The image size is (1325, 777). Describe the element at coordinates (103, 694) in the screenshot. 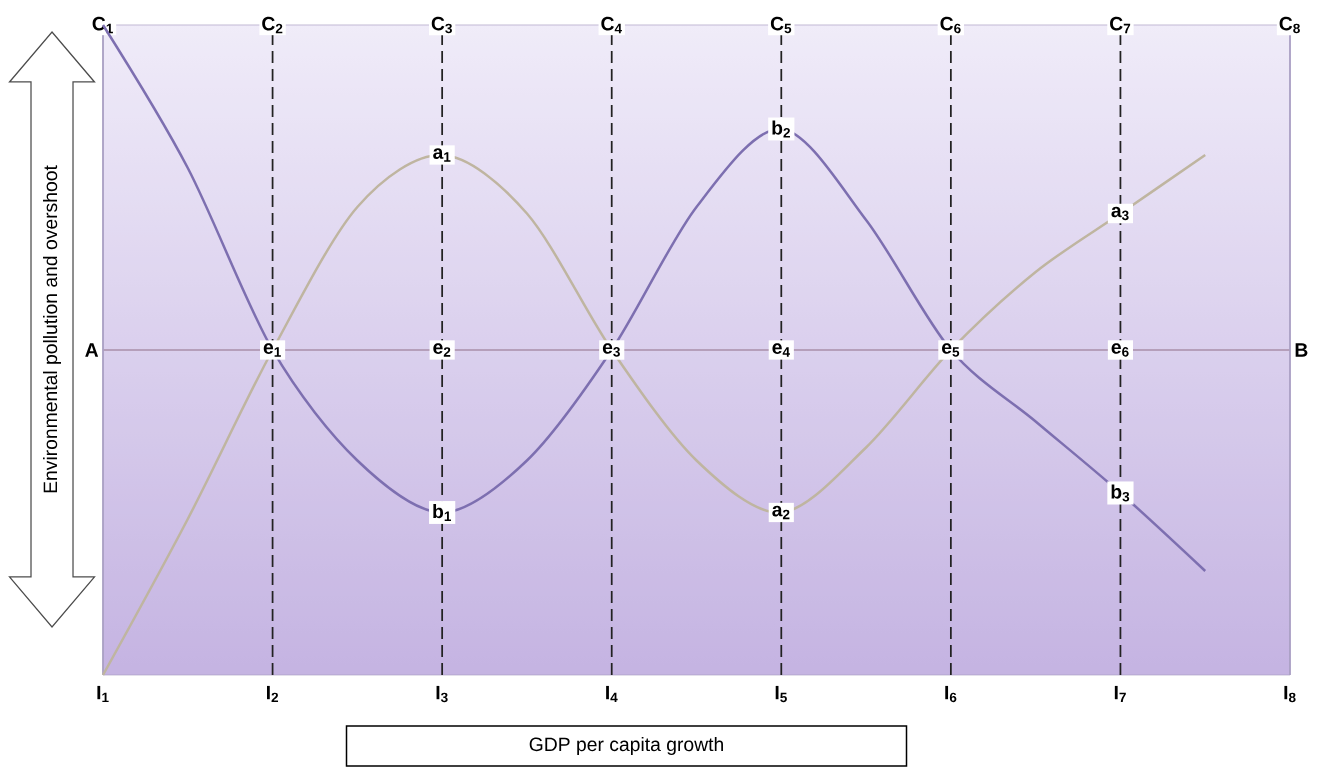

I see `x-tick-label: I$_{1}$` at that location.